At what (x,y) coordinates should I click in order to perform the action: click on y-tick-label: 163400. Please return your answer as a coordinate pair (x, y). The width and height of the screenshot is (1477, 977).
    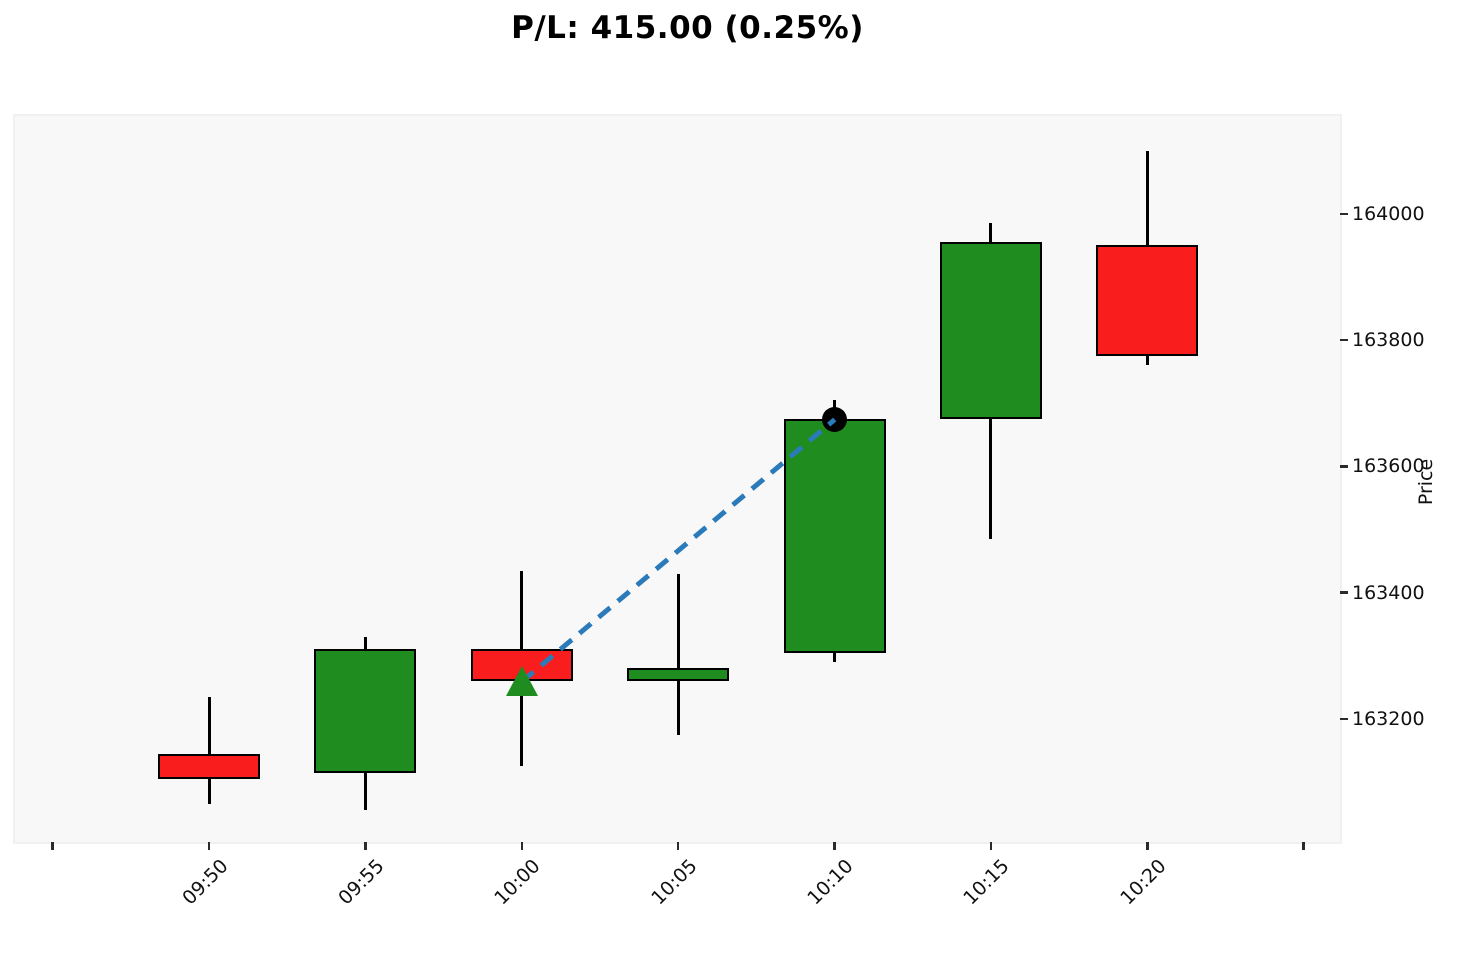
    Looking at the image, I should click on (1388, 592).